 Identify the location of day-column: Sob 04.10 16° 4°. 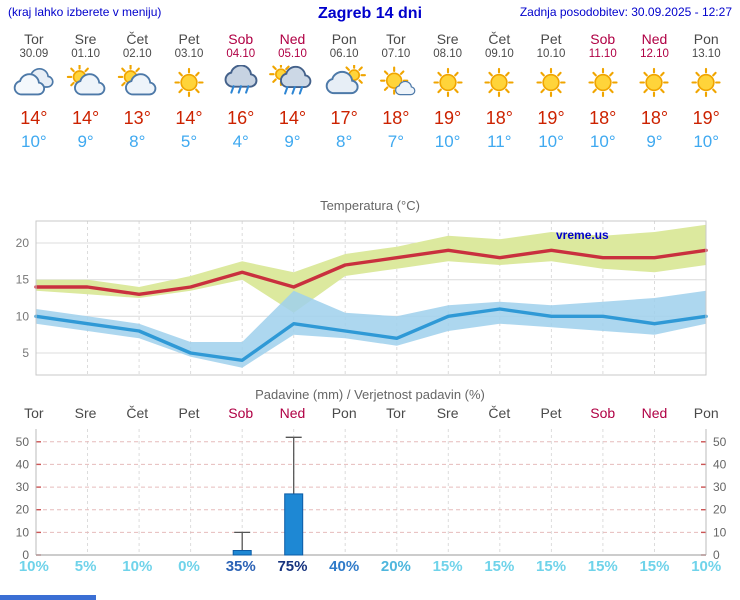
(241, 90).